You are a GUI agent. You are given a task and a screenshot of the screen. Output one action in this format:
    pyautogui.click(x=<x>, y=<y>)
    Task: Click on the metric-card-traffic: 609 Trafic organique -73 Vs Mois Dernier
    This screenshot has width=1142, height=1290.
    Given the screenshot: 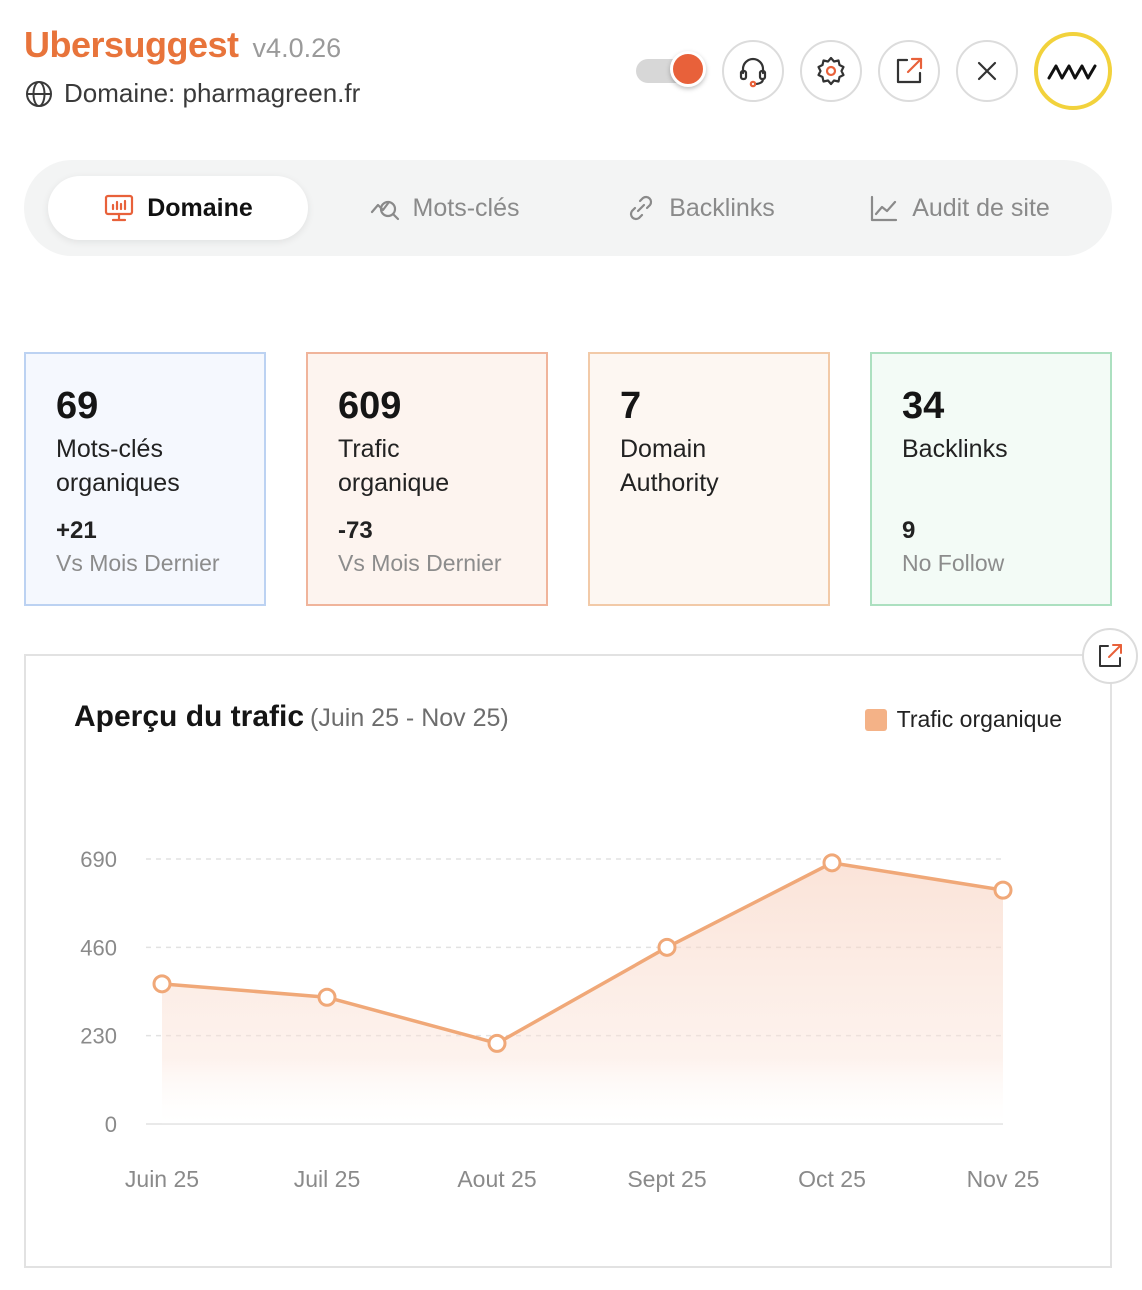 What is the action you would take?
    pyautogui.click(x=427, y=479)
    